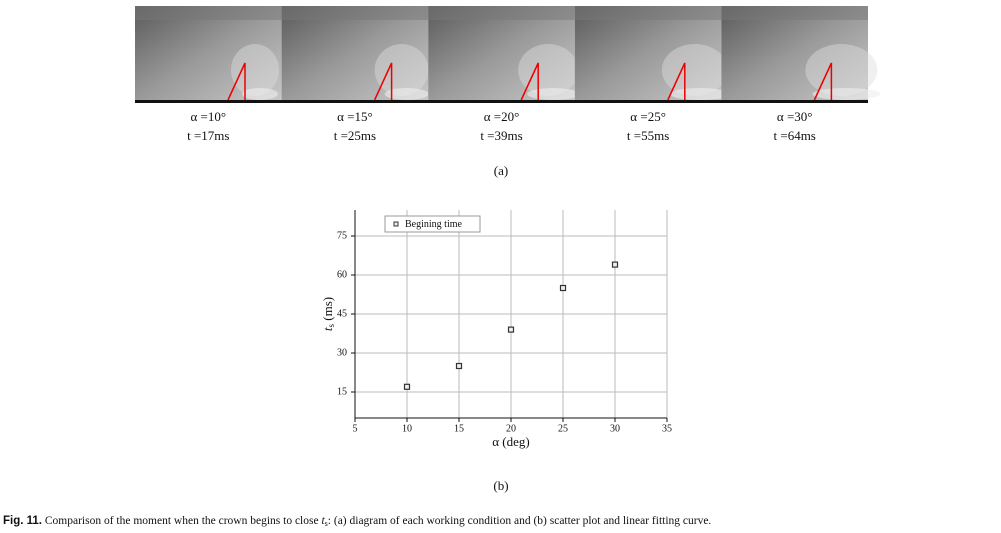 Image resolution: width=1001 pixels, height=533 pixels. I want to click on panel-label: (a), so click(501, 170).